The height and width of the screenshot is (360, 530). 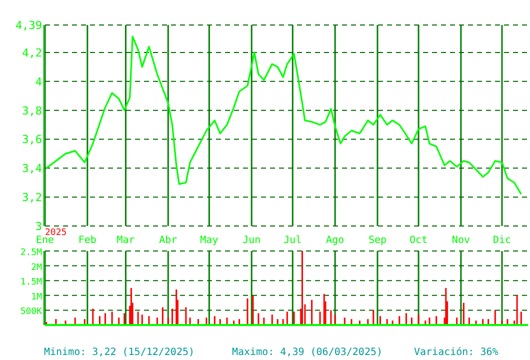 What do you see at coordinates (37, 267) in the screenshot?
I see `y-tick-label: 2M` at bounding box center [37, 267].